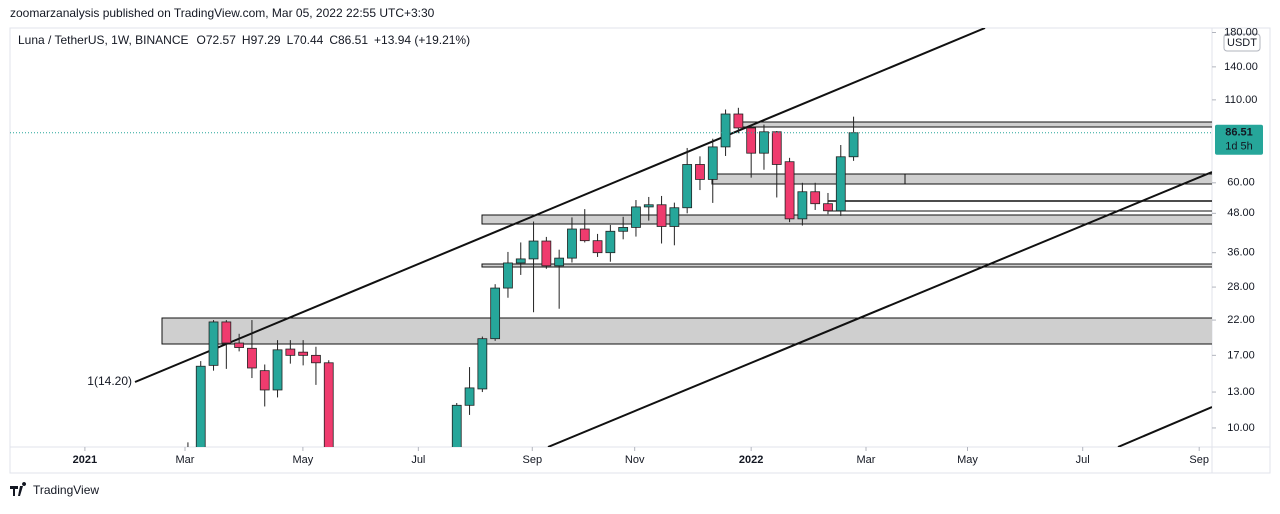  Describe the element at coordinates (1241, 67) in the screenshot. I see `y-tick-label: 140.00` at that location.